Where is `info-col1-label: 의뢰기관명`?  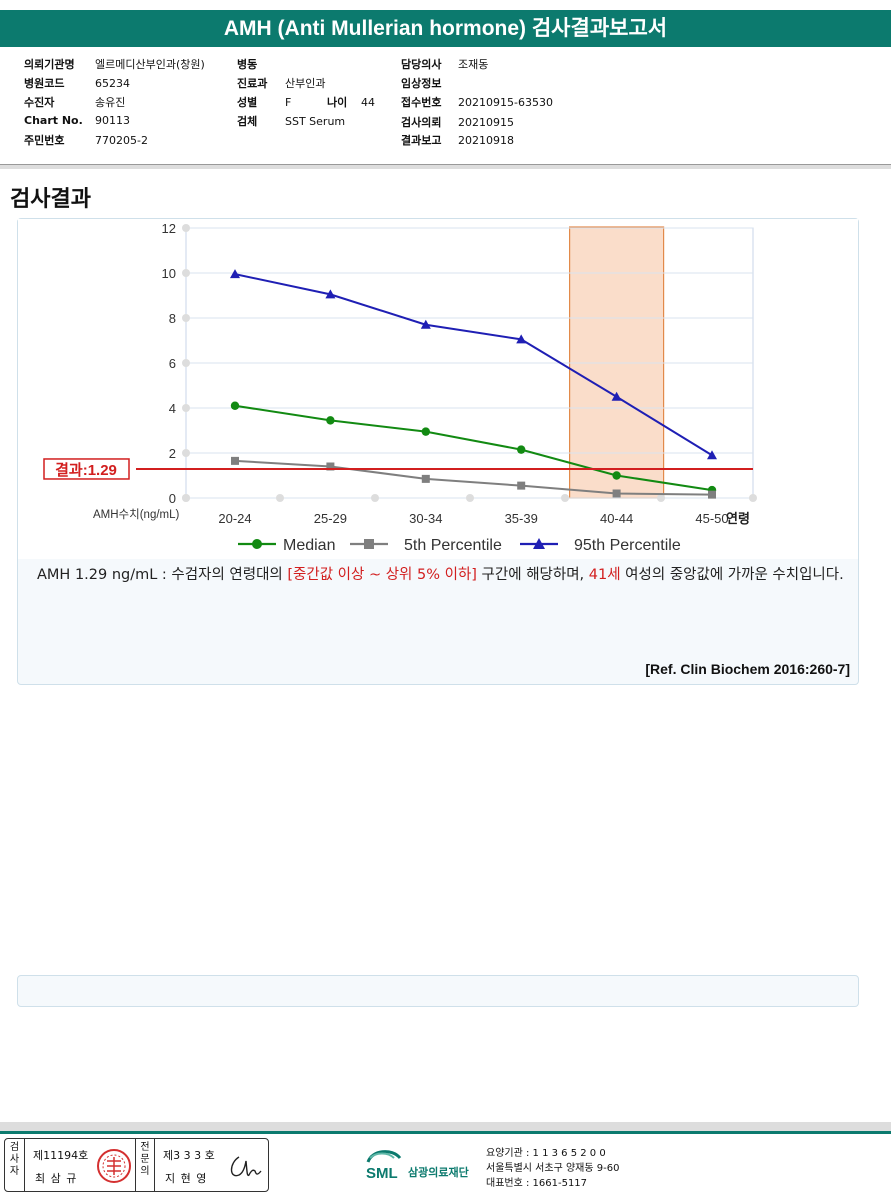 info-col1-label: 의뢰기관명 is located at coordinates (49, 64).